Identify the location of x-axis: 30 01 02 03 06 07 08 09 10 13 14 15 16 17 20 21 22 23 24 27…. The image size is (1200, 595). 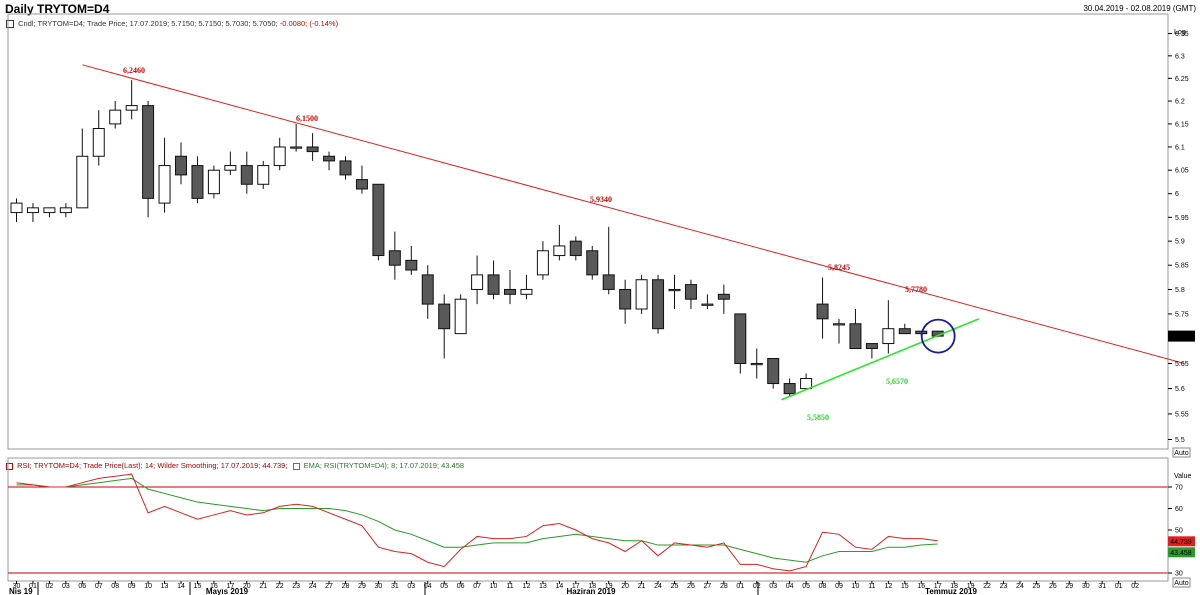
(574, 588).